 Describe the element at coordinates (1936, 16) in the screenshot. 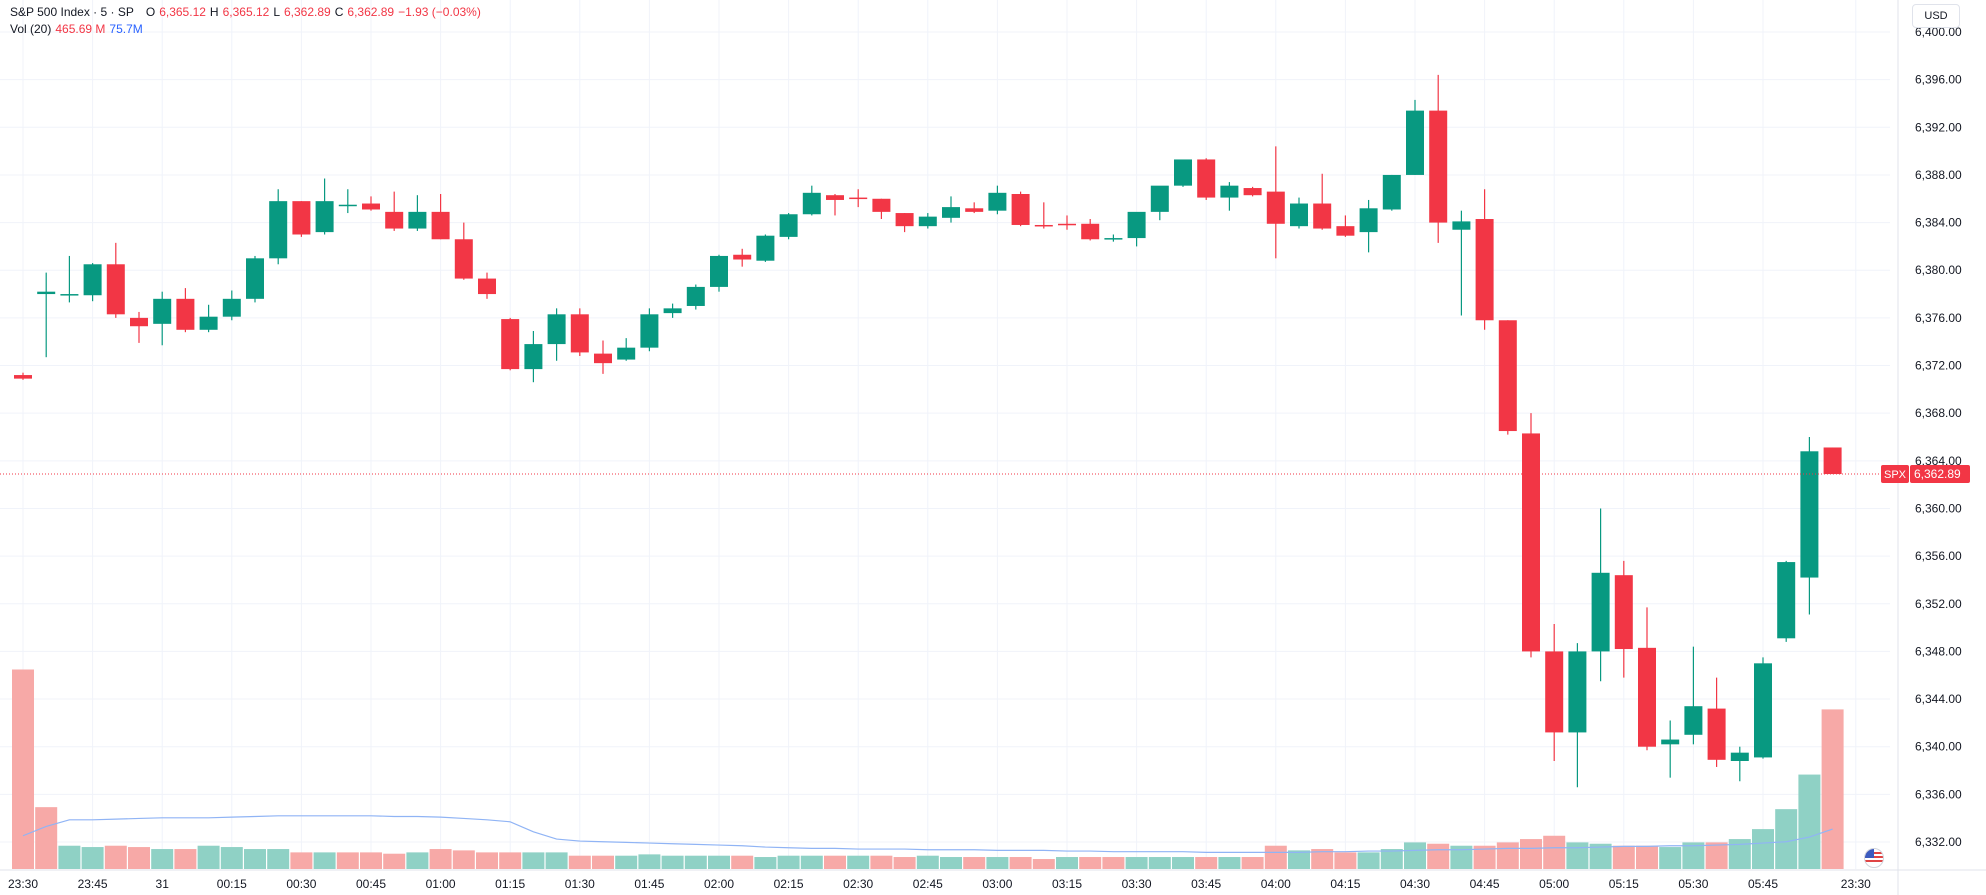

I see `currency-button: USD` at that location.